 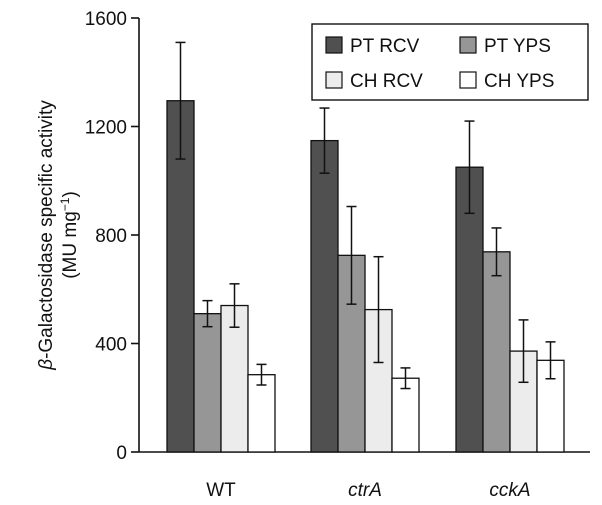 What do you see at coordinates (65, 204) in the screenshot?
I see `y-axis-unit-sup: −1` at bounding box center [65, 204].